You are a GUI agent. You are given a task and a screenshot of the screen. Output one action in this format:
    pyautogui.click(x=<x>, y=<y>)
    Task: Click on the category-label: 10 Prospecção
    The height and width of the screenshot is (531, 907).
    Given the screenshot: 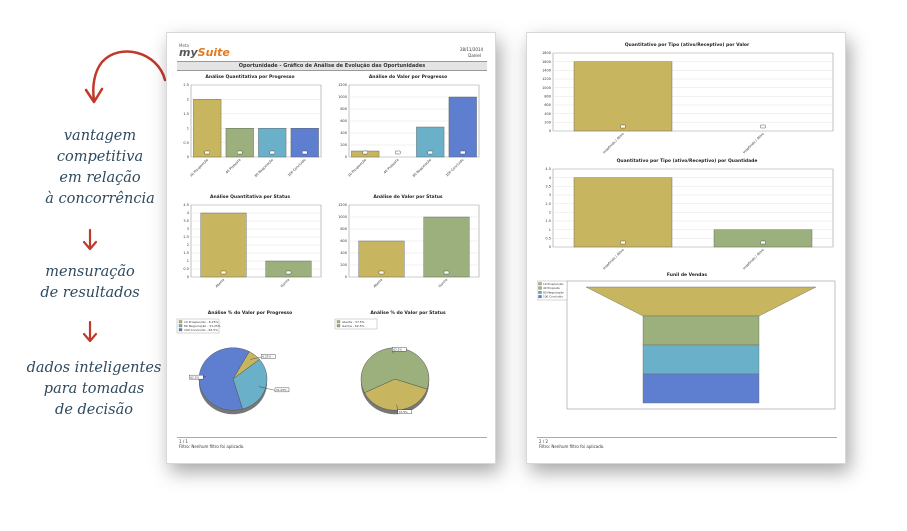 What is the action you would take?
    pyautogui.click(x=357, y=168)
    